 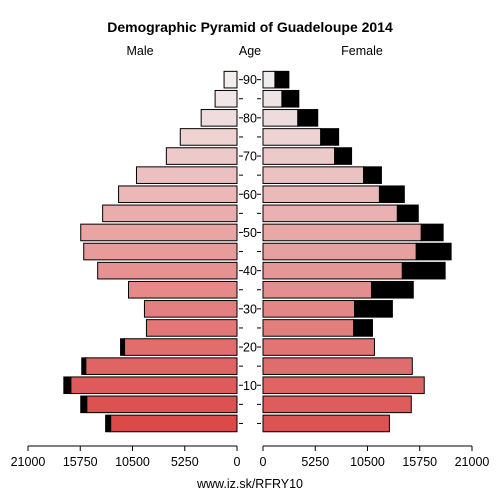 I want to click on age-tick-label: 20, so click(x=250, y=348).